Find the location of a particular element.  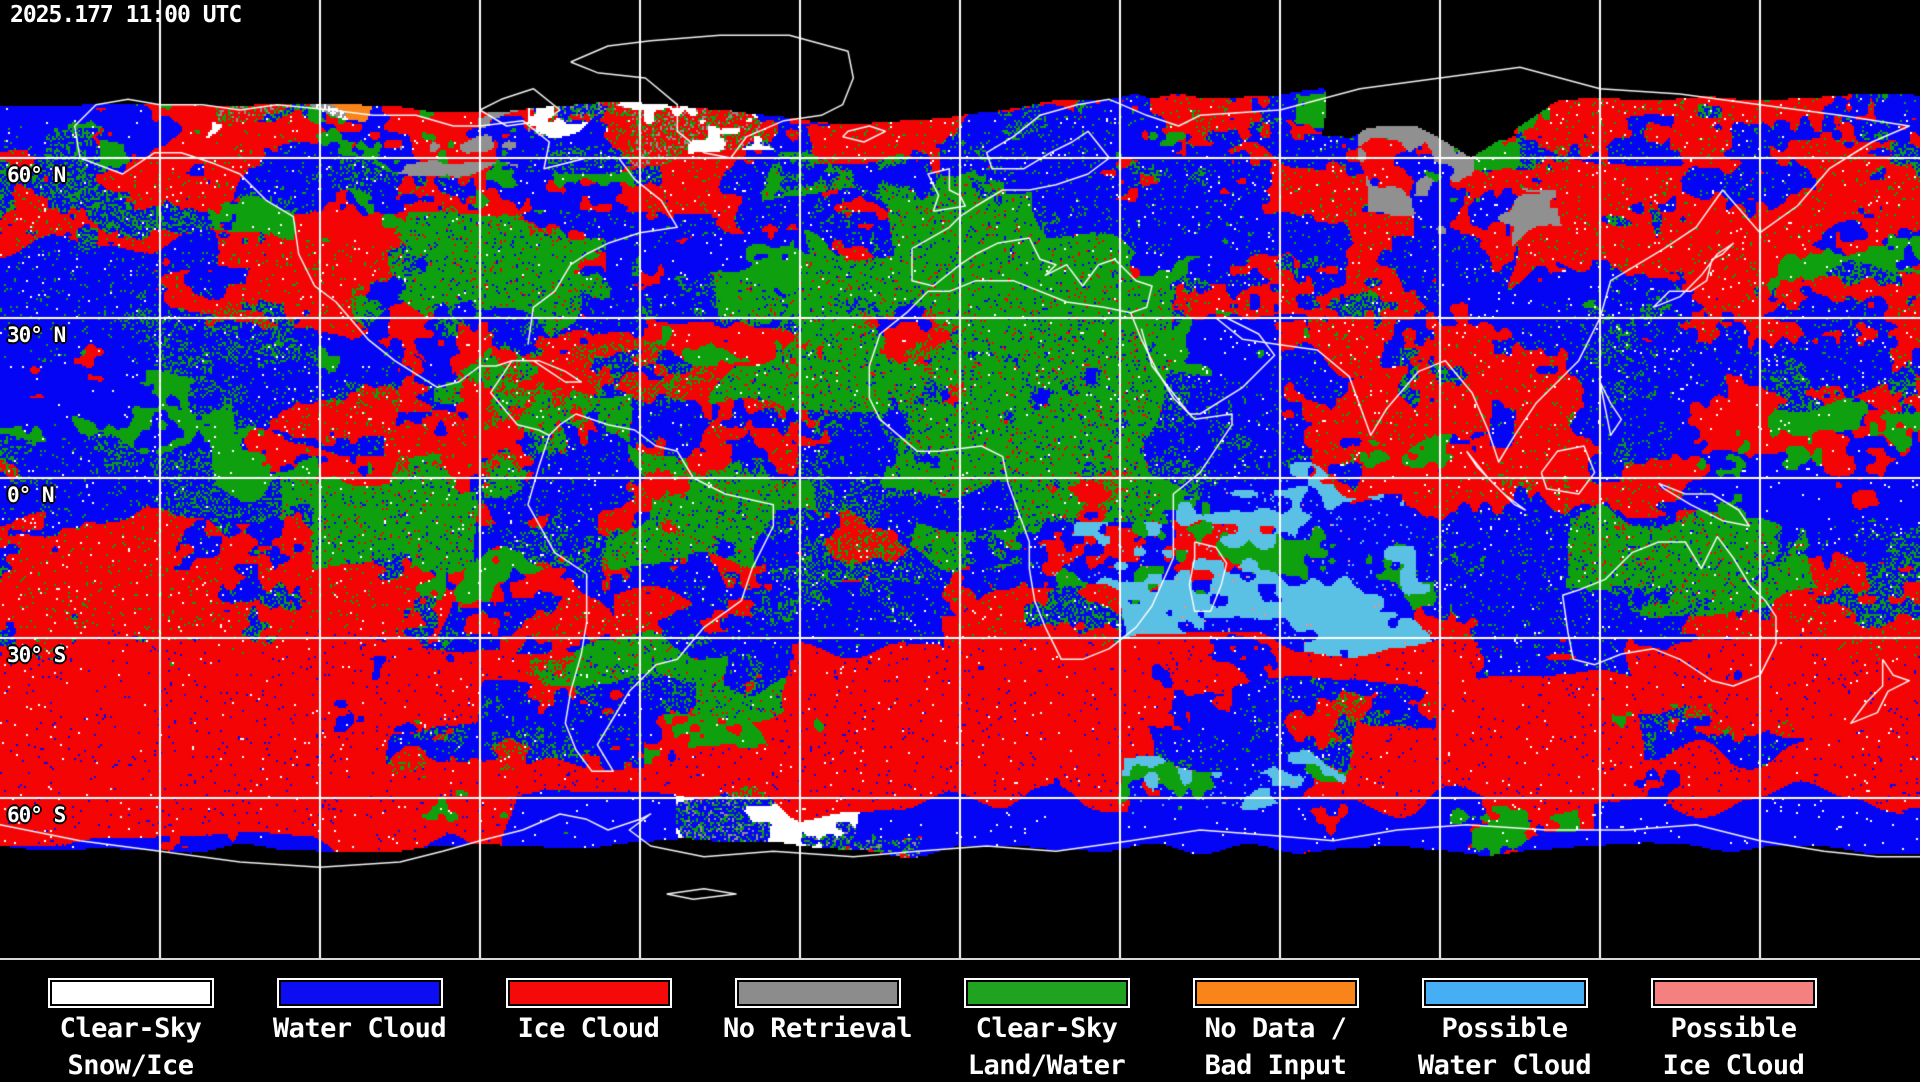

legend-item-no-retrieval: No Retrieval is located at coordinates (817, 1014).